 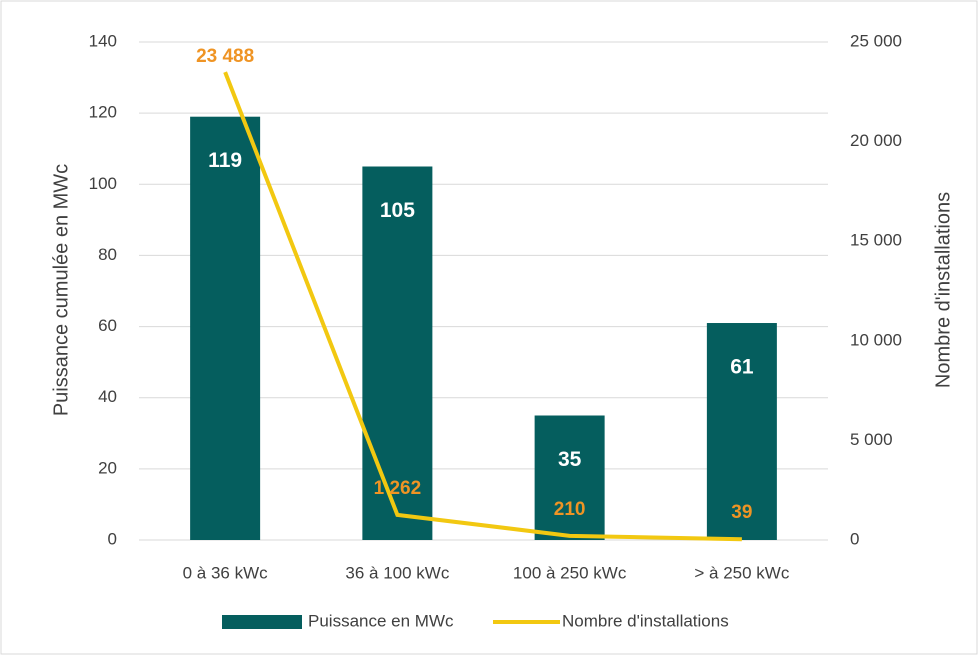 I want to click on y2-tick-label: 15 000, so click(x=876, y=240).